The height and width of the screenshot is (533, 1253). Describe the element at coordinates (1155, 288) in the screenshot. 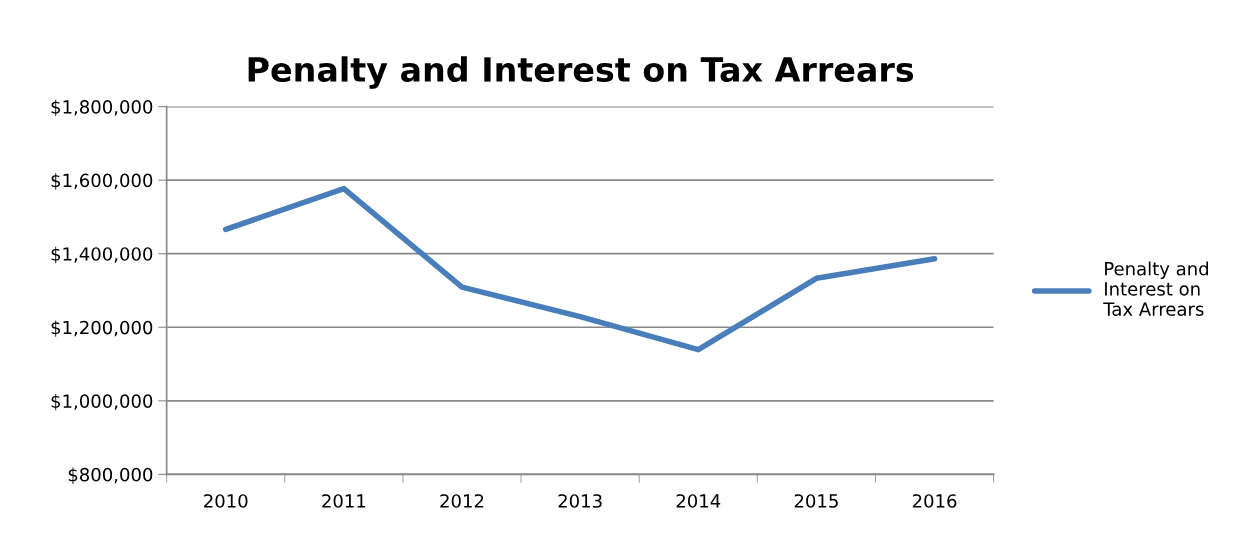

I see `legend-label: Penalty and Interest on Tax Arrears` at that location.